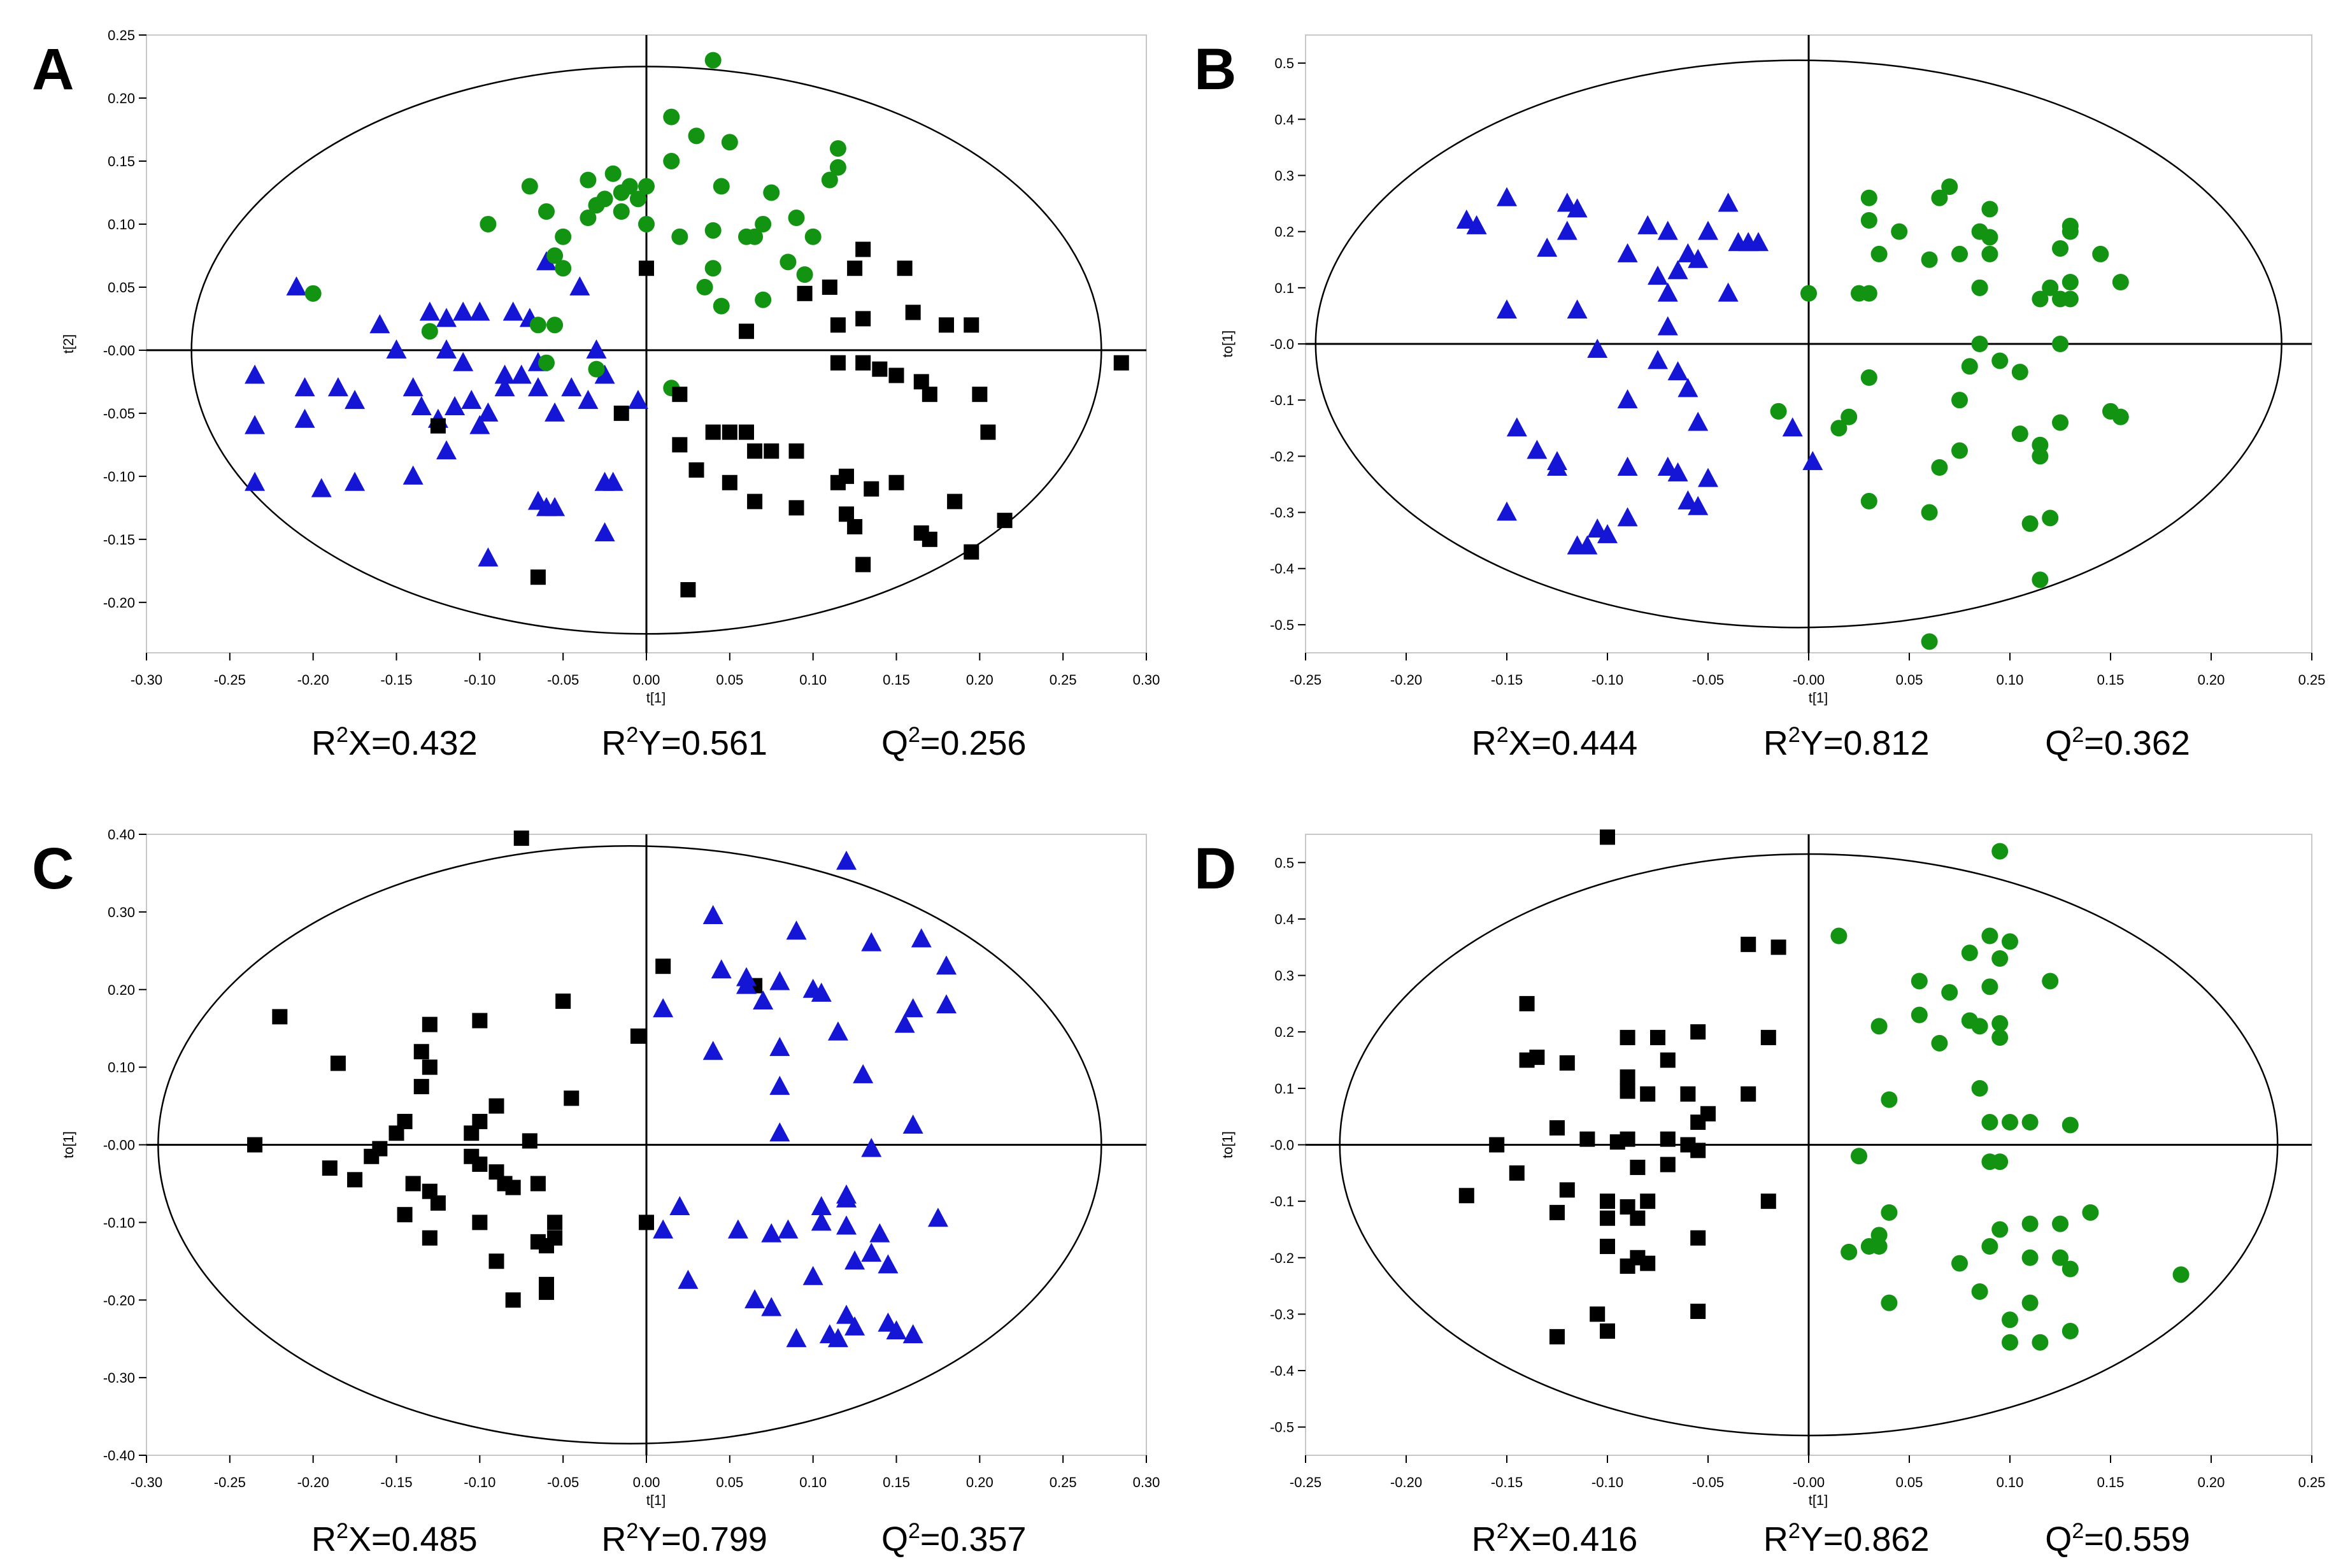 The width and height of the screenshot is (2343, 1568). Describe the element at coordinates (121, 35) in the screenshot. I see `y-tick-label-a: 0.25` at that location.